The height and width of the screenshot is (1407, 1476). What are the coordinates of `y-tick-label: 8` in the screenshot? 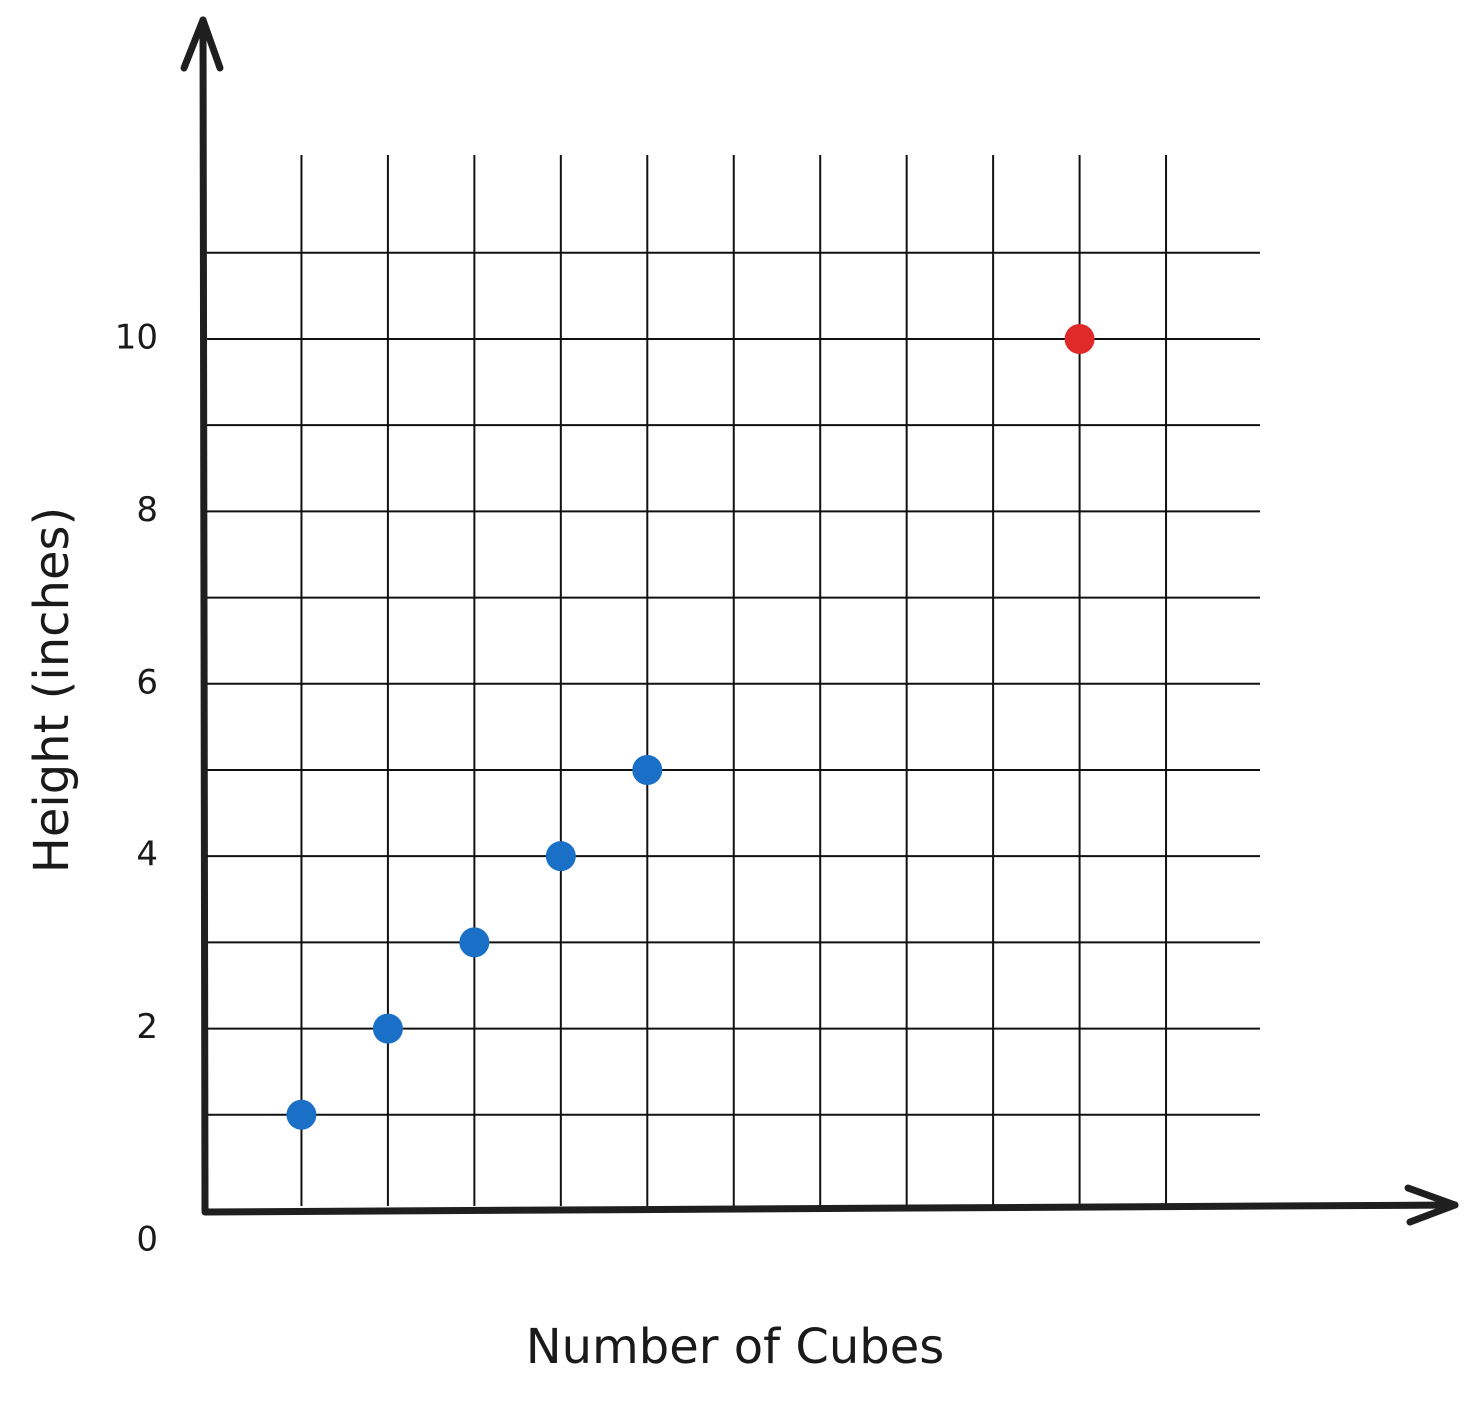 It's located at (147, 510).